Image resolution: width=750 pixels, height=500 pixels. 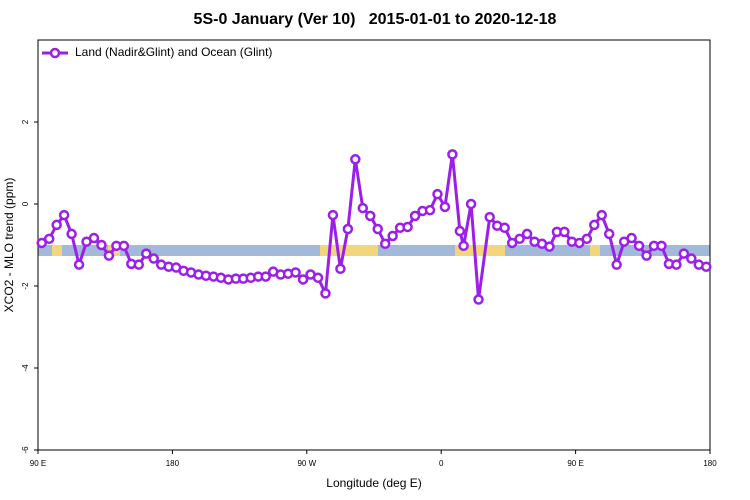 I want to click on x-tick-label: 90 W, so click(x=306, y=463).